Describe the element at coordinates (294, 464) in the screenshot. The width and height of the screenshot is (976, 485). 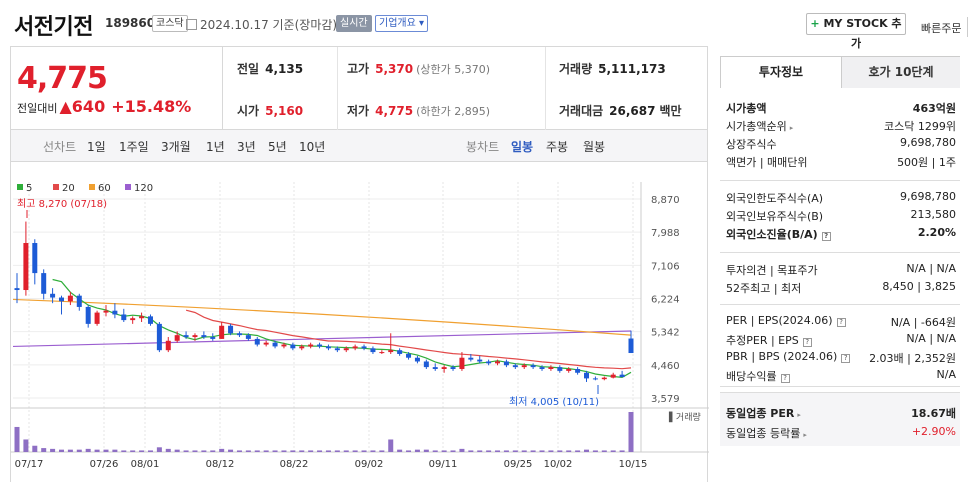
I see `x-tick-label: 08/22` at that location.